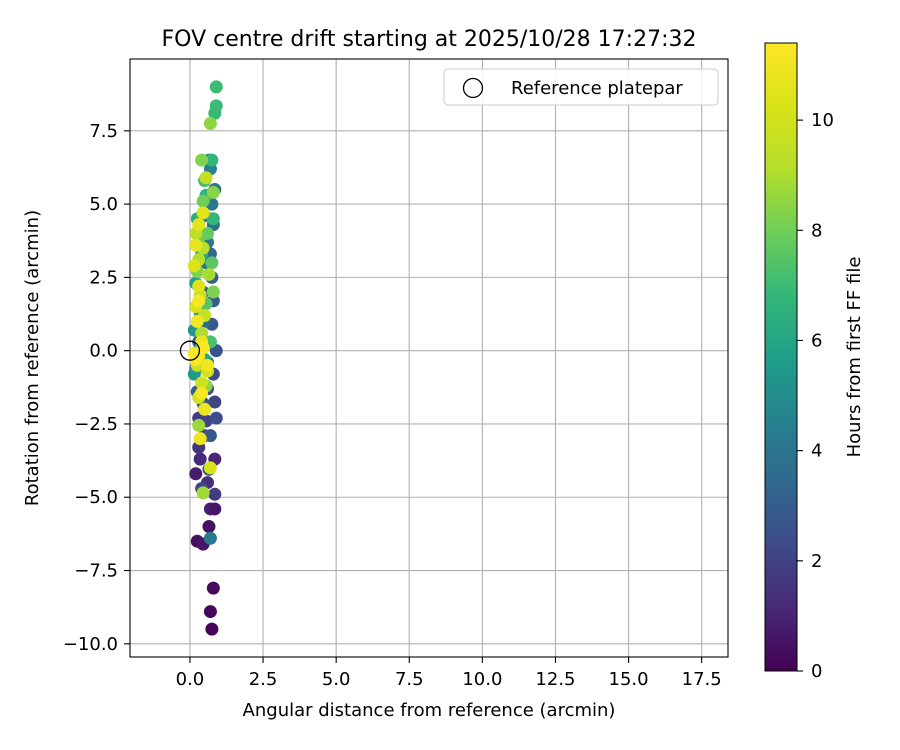  I want to click on colorbar: 0 2 4 6 8 10 Hours from first FF file, so click(814, 362).